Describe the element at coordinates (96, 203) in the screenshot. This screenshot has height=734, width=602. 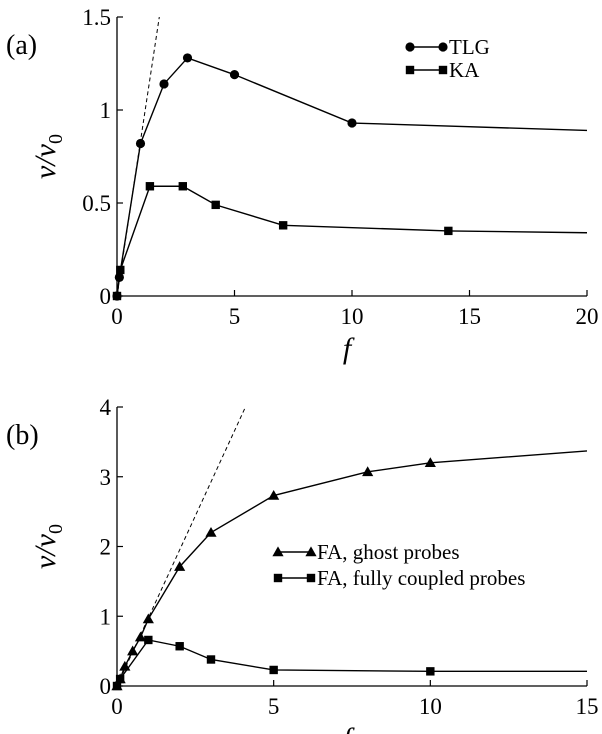
I see `y-tick-label: 0.5` at that location.